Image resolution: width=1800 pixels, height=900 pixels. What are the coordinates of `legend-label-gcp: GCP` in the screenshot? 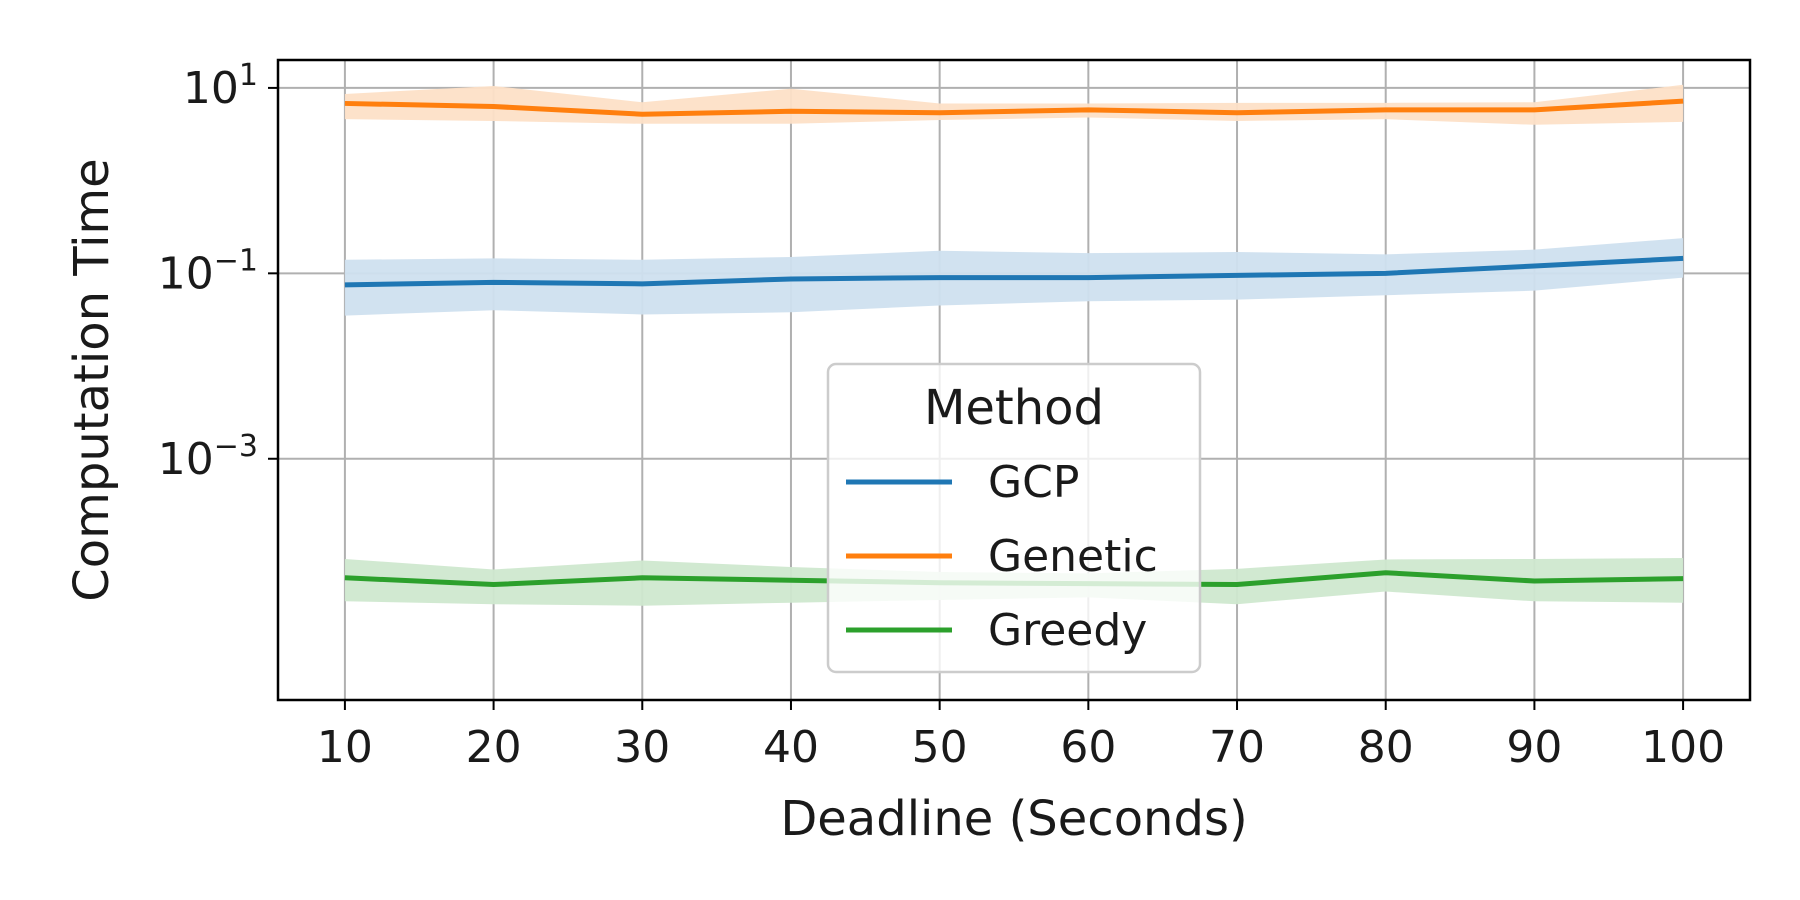 It's located at (1033, 482).